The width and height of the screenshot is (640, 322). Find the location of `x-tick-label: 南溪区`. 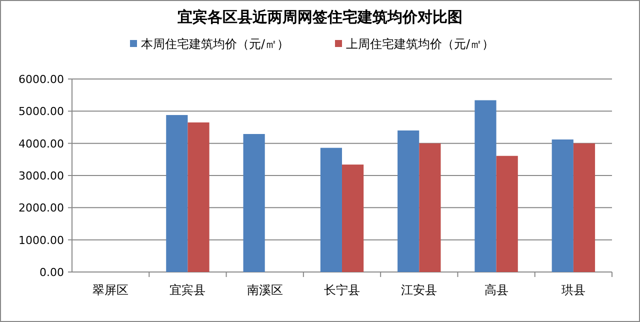

x-tick-label: 南溪区 is located at coordinates (264, 290).